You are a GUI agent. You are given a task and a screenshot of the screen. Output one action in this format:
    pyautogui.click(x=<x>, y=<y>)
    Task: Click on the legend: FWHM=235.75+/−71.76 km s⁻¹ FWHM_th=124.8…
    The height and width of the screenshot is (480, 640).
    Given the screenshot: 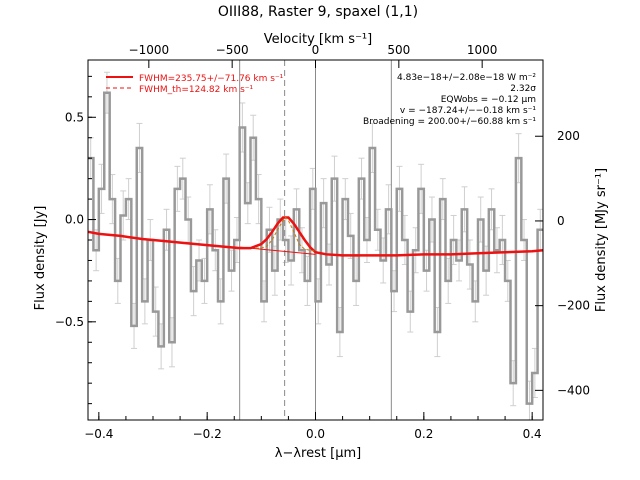 What is the action you would take?
    pyautogui.click(x=195, y=84)
    